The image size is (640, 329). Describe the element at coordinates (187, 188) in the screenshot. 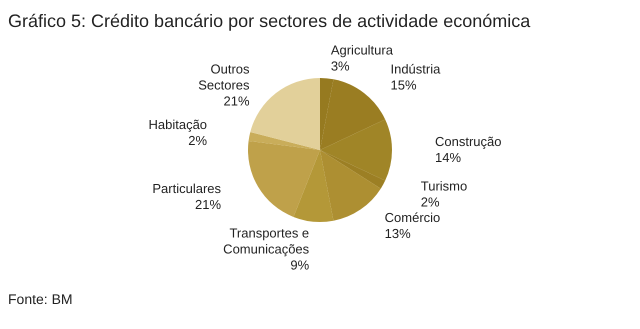

I see `slice-label: Particulares` at that location.